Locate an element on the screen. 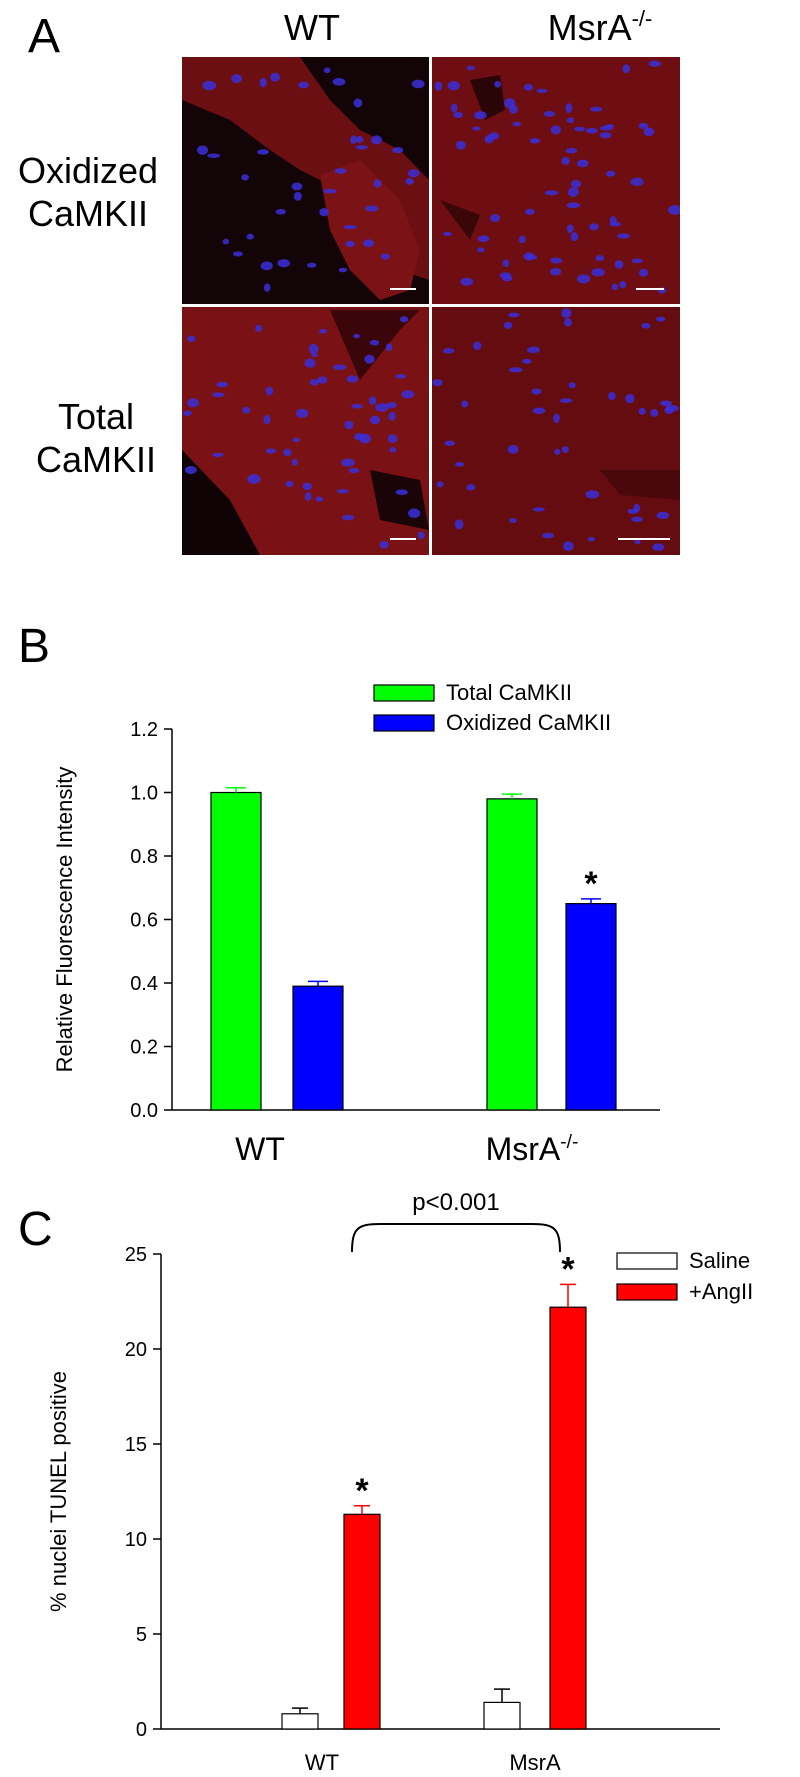  panel-a-col-label-wt: WT is located at coordinates (312, 27).